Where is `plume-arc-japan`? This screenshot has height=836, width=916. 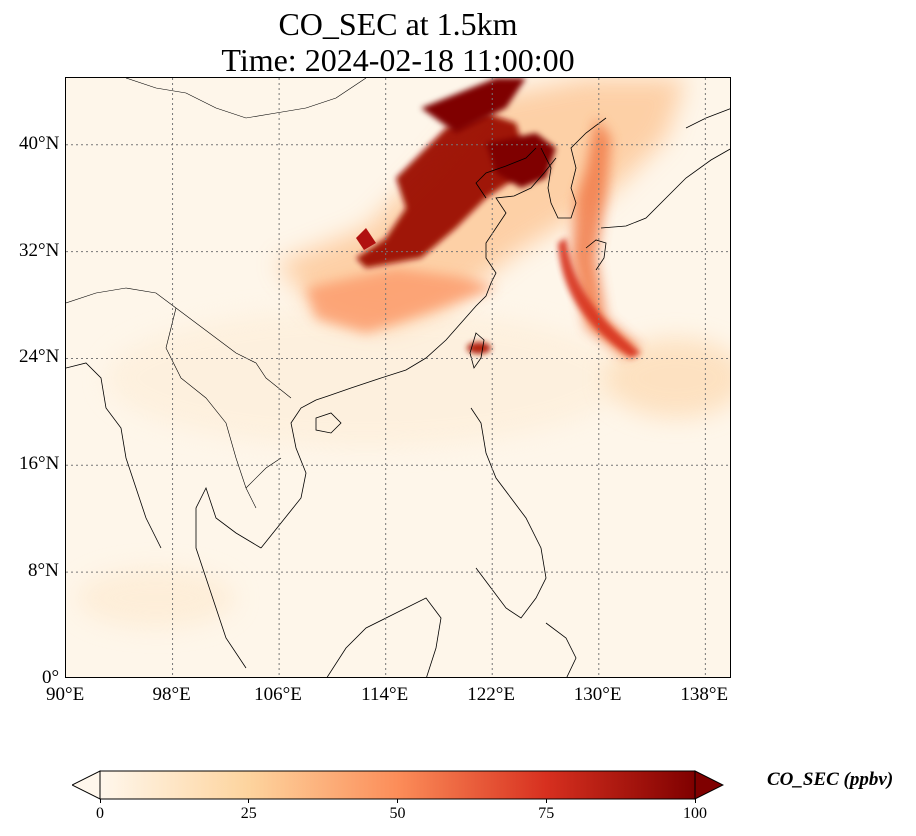 plume-arc-japan is located at coordinates (599, 298).